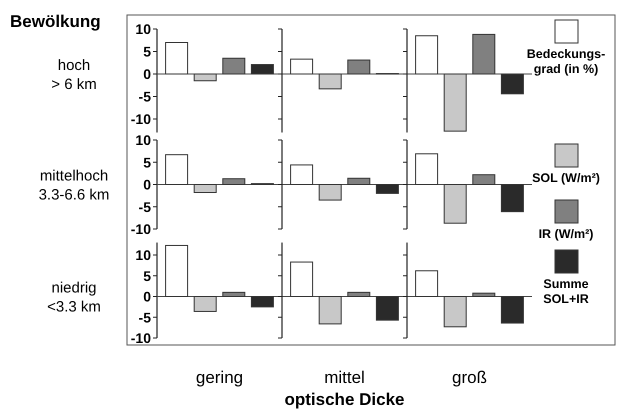 The image size is (644, 415). Describe the element at coordinates (566, 291) in the screenshot. I see `legend-label: Summe SOL+IR` at that location.